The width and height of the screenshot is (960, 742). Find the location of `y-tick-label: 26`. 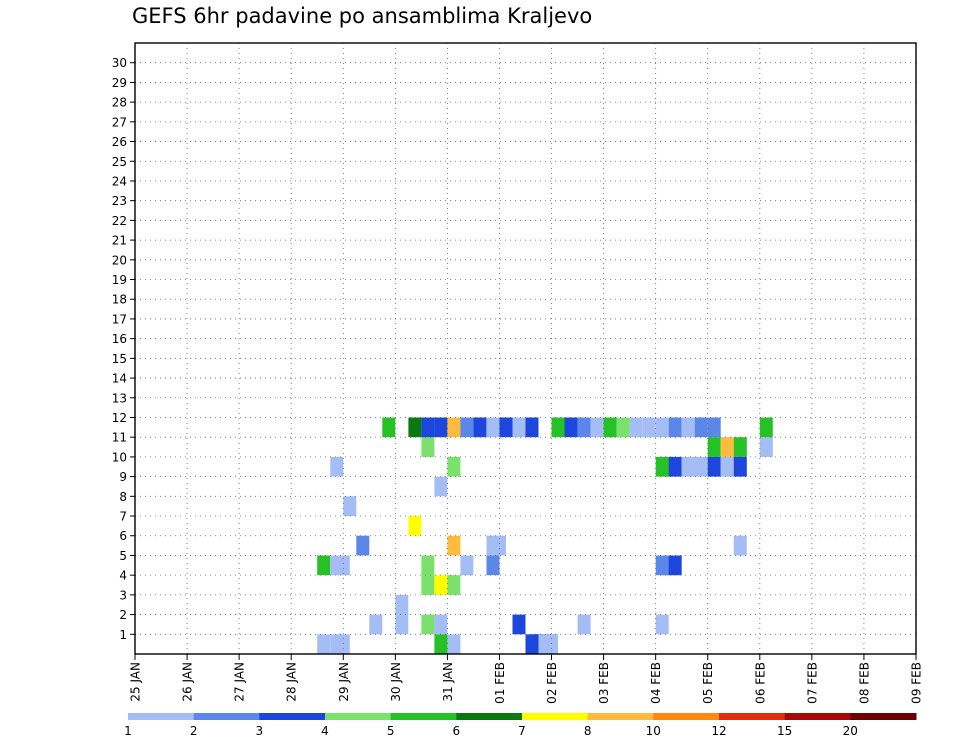

y-tick-label: 26 is located at coordinates (119, 142).